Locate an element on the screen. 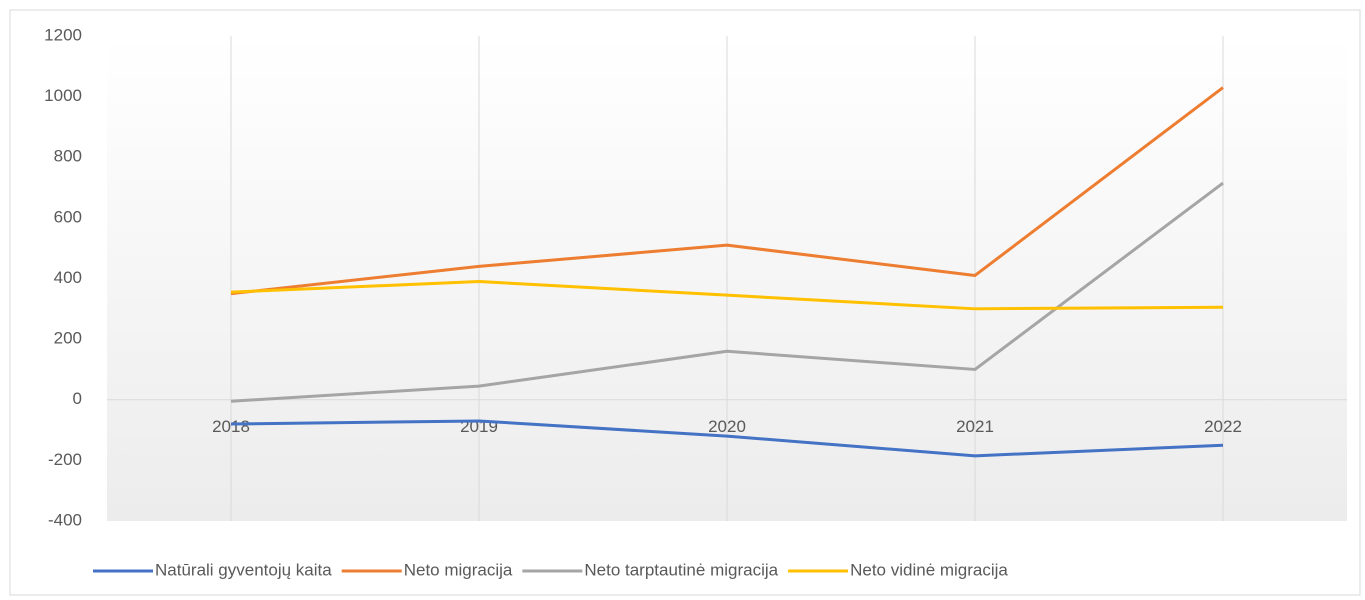 The image size is (1365, 600). x-tick-label: 2020 is located at coordinates (727, 426).